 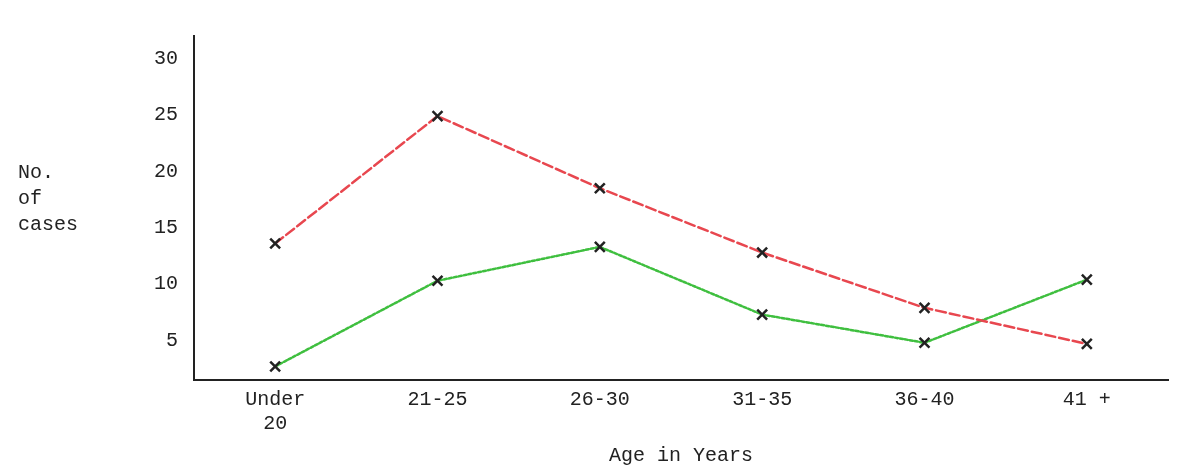 I want to click on y-tick-label: 20, so click(x=165, y=171).